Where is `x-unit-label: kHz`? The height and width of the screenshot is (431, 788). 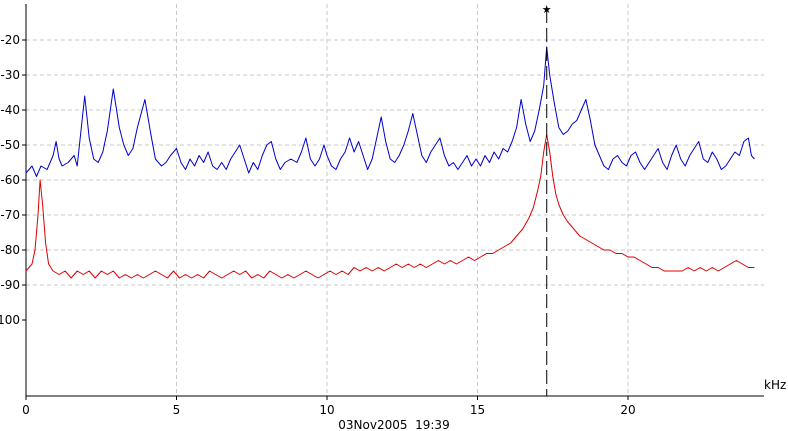 x-unit-label: kHz is located at coordinates (775, 385).